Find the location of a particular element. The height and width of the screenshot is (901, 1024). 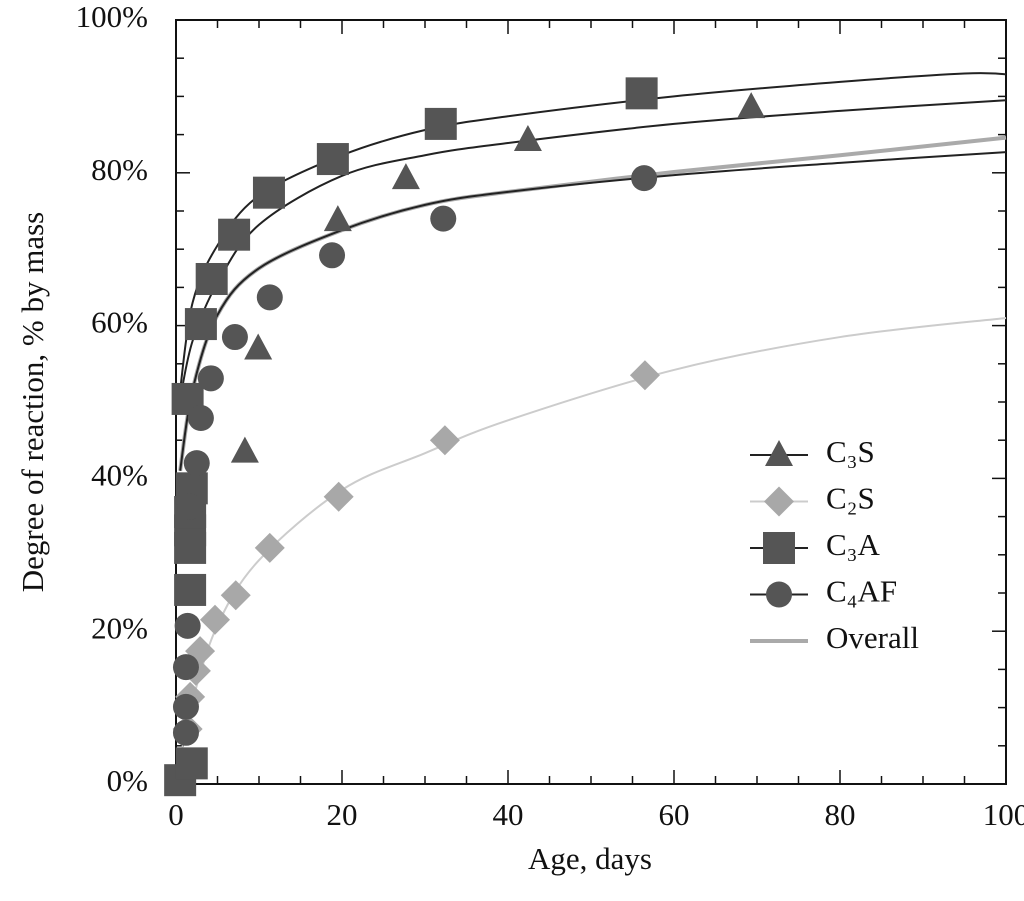

x-tick-label: 80 is located at coordinates (840, 814).